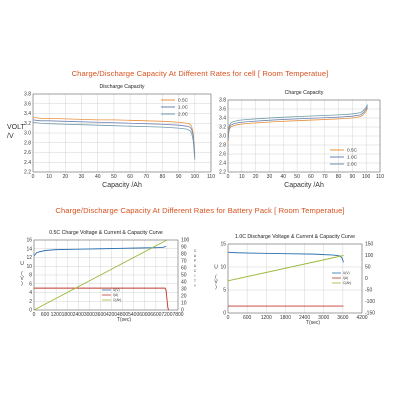 The image size is (400, 400). I want to click on series-line-ia, so click(102, 299).